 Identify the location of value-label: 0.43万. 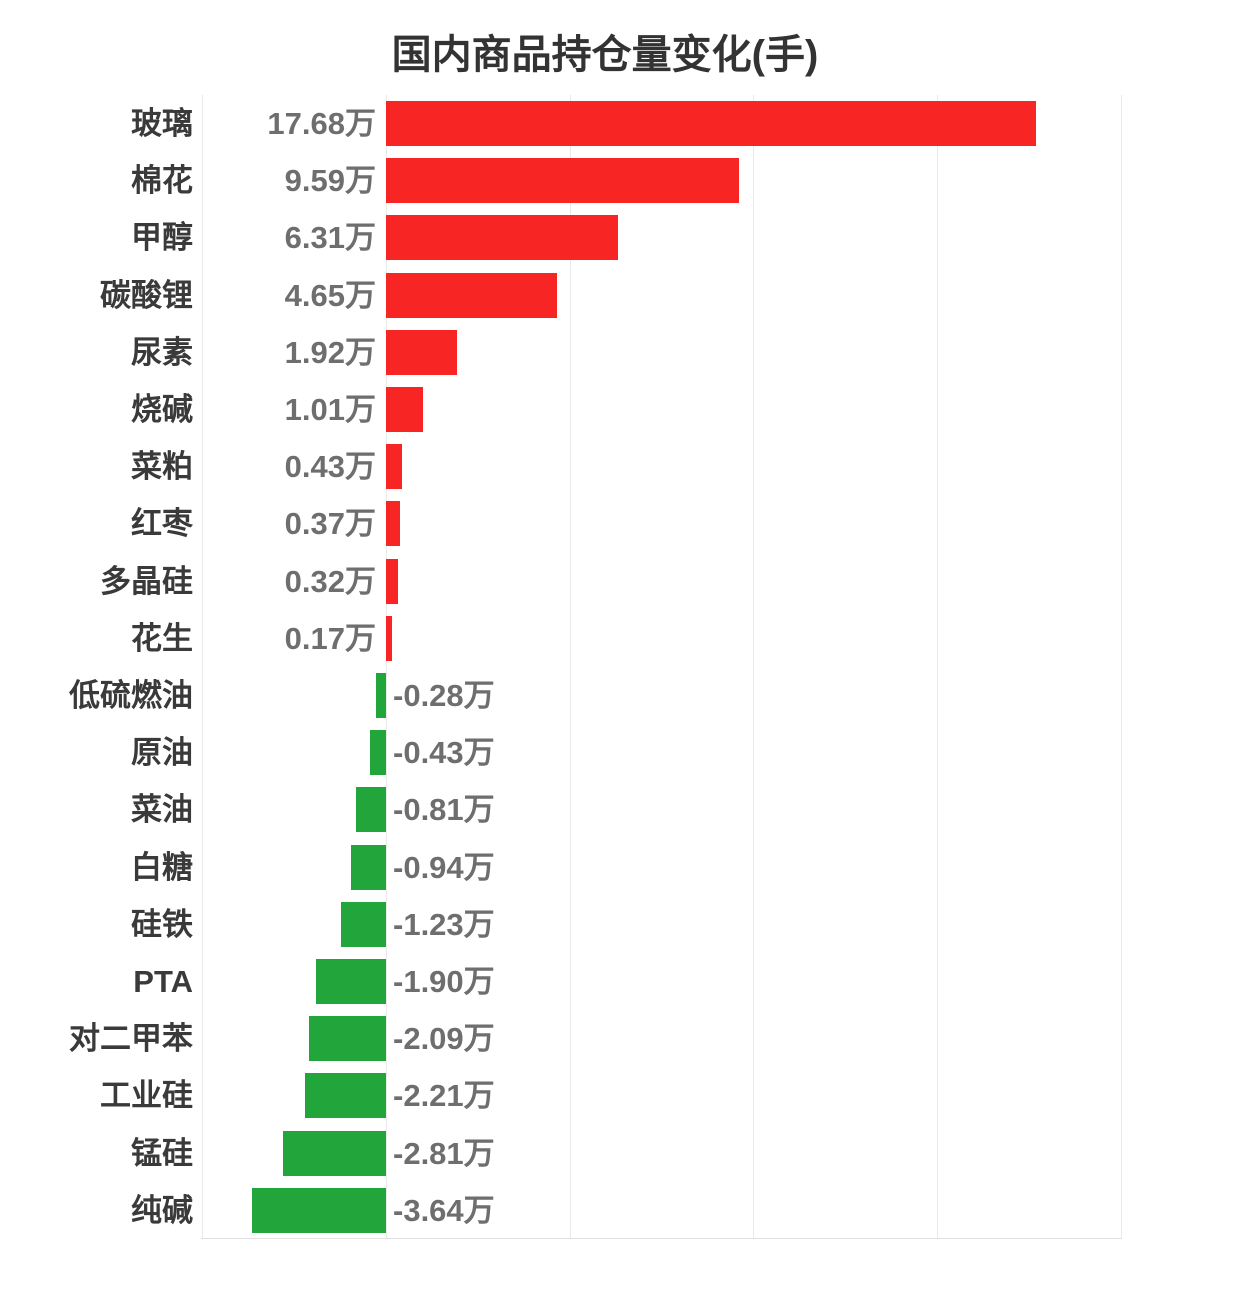
(330, 467).